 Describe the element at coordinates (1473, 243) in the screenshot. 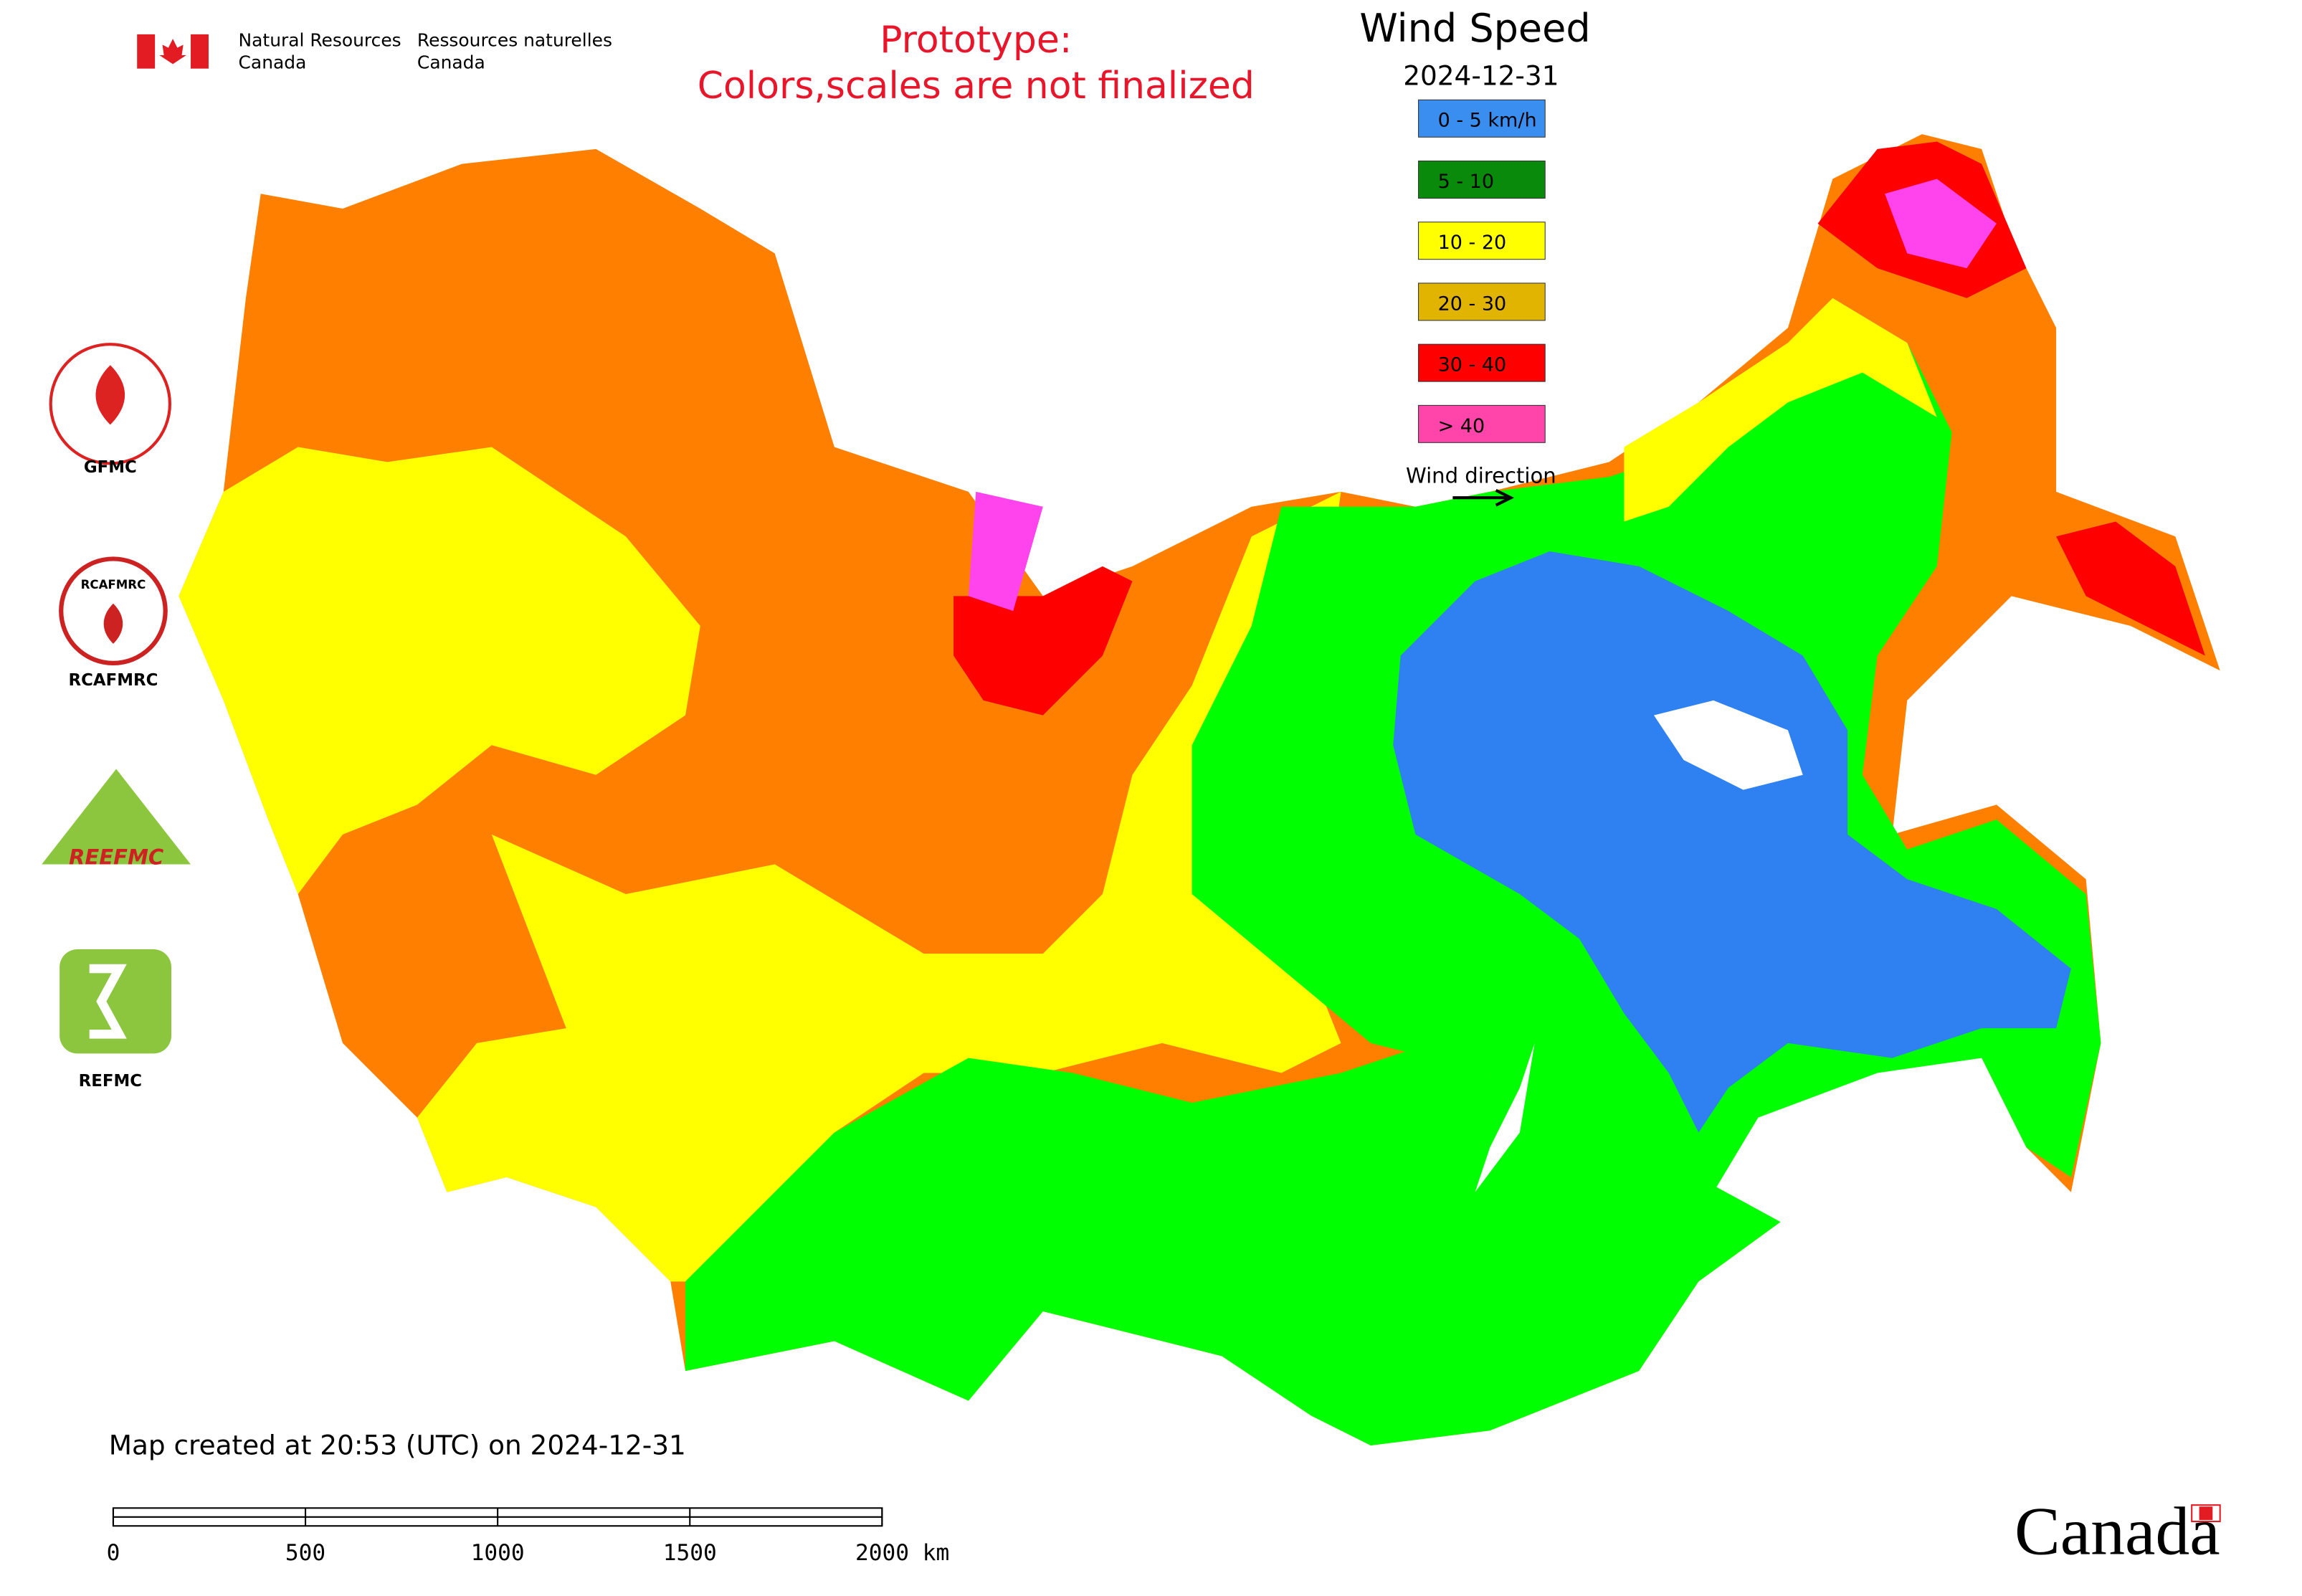

I see `legend-label: 10 - 20` at that location.